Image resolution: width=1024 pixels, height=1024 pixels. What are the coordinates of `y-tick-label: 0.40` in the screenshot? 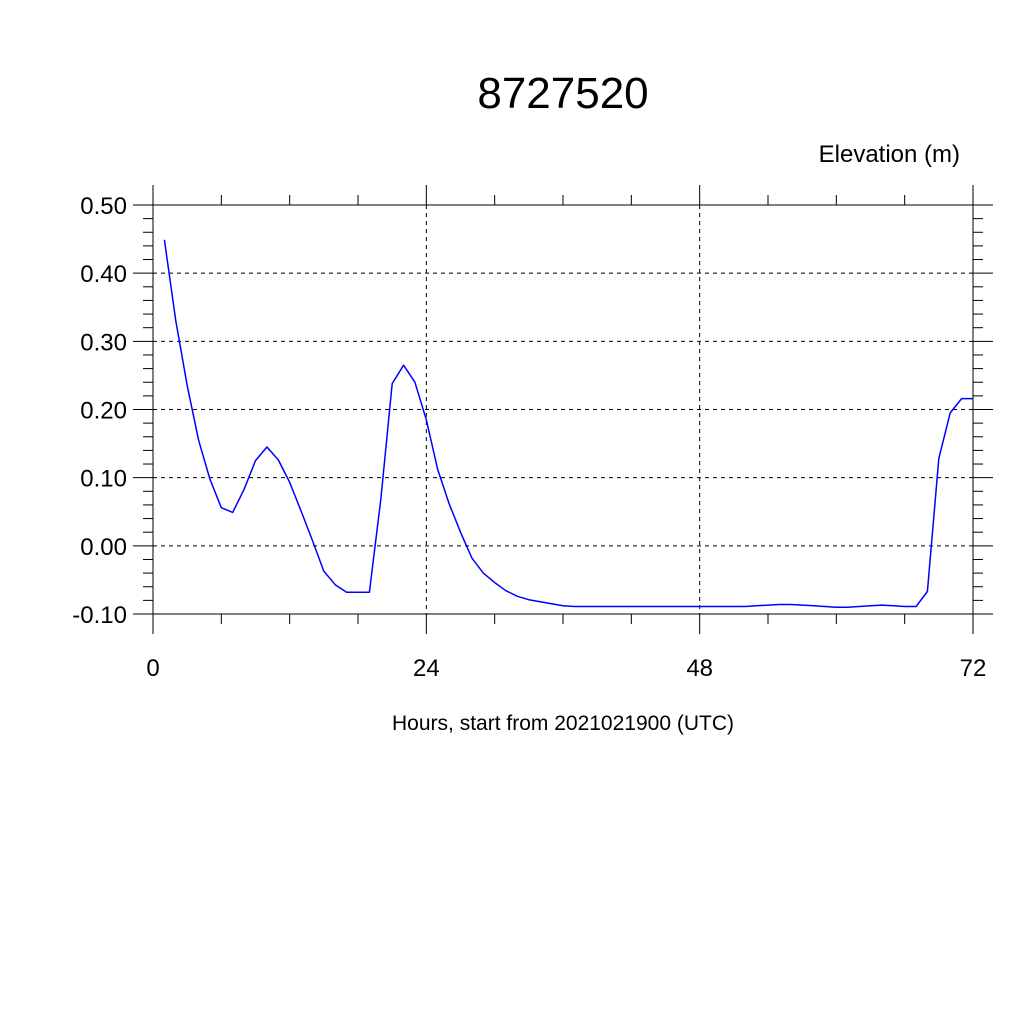 It's located at (103, 274).